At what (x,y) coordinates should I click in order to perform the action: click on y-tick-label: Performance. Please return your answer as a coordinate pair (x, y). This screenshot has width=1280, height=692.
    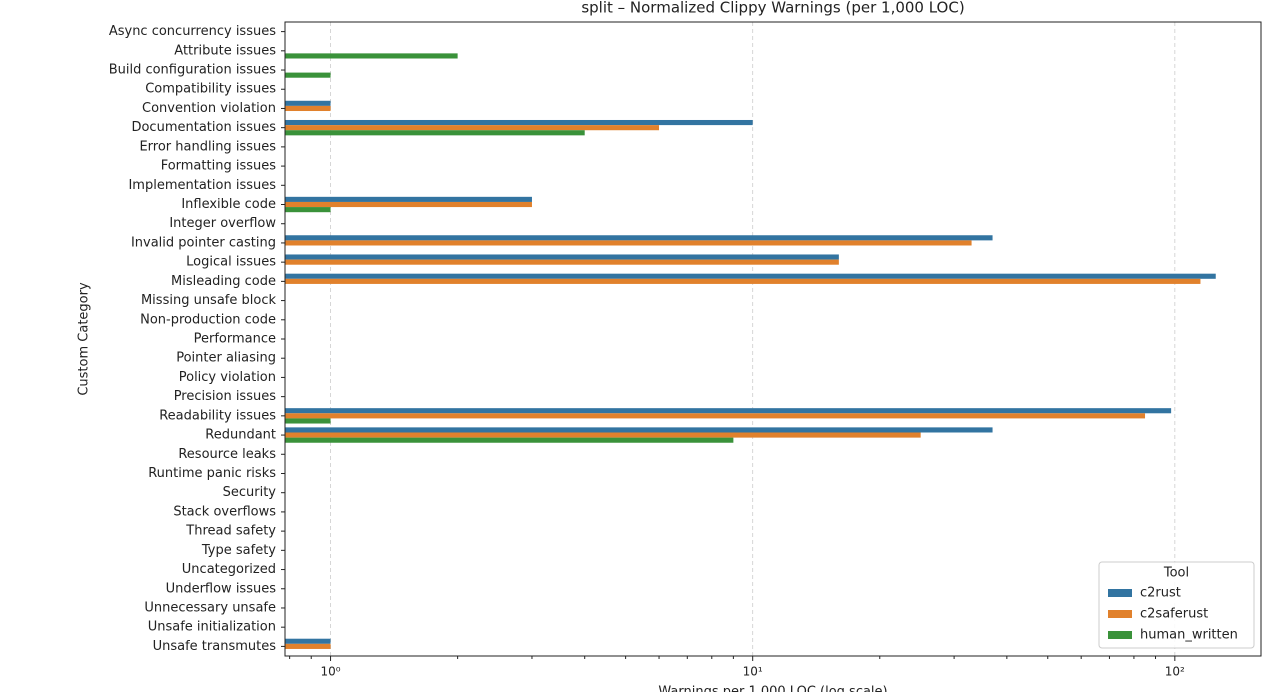
    Looking at the image, I should click on (235, 339).